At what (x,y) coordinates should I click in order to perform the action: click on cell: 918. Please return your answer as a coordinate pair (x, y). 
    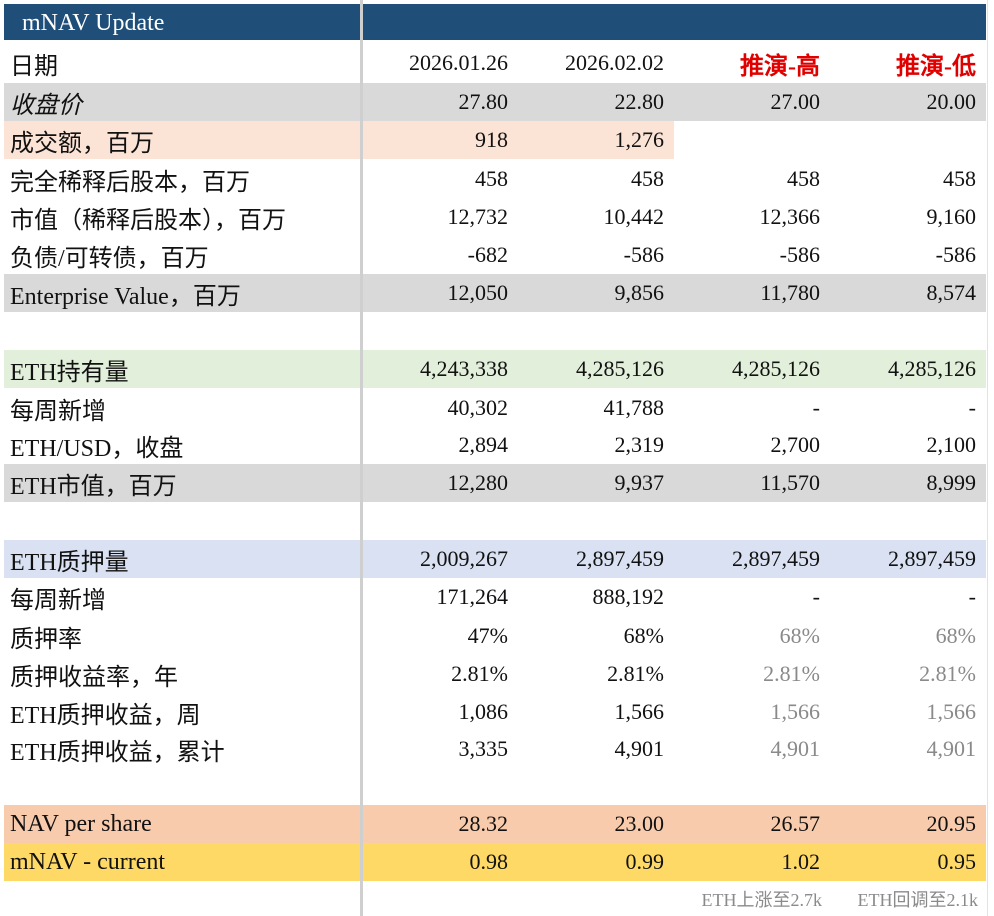
    Looking at the image, I should click on (491, 139).